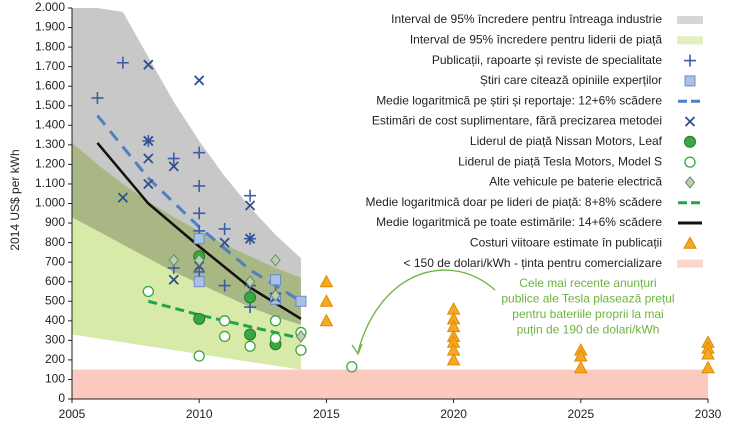 The height and width of the screenshot is (429, 730). Describe the element at coordinates (55, 222) in the screenshot. I see `y-tick-label: 900` at that location.